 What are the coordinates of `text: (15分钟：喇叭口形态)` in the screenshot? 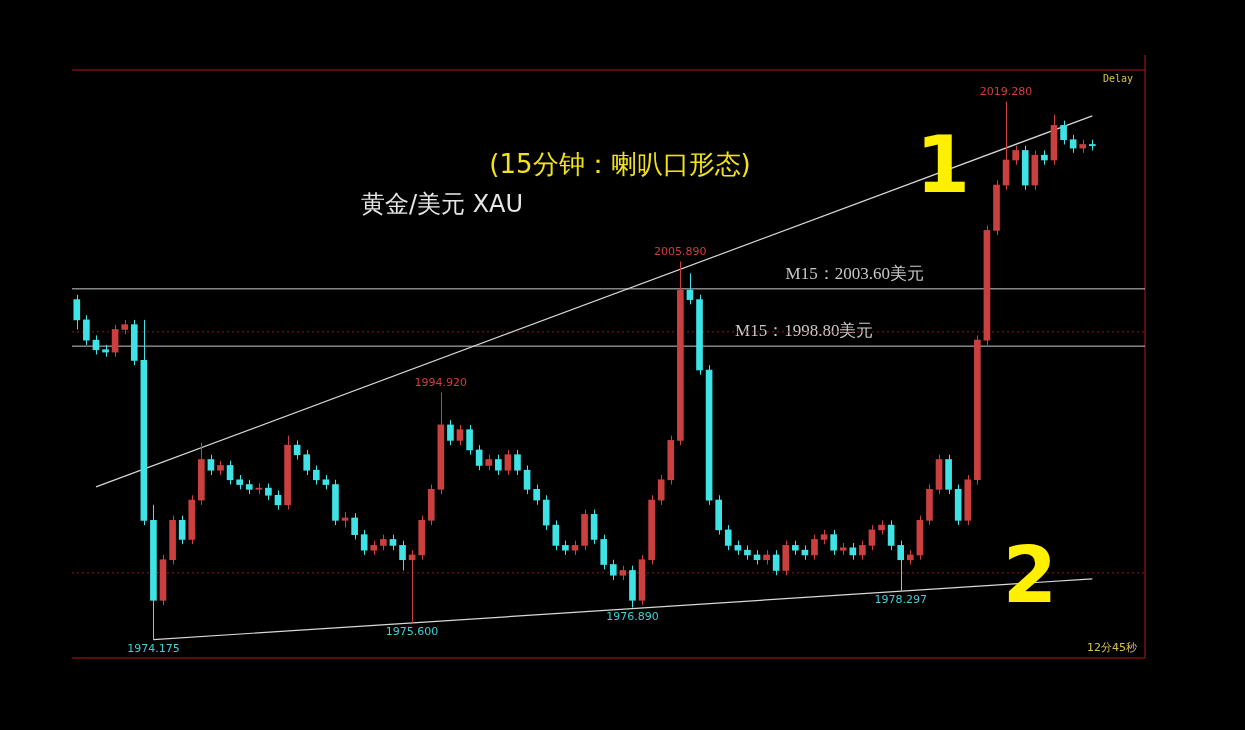 It's located at (620, 163).